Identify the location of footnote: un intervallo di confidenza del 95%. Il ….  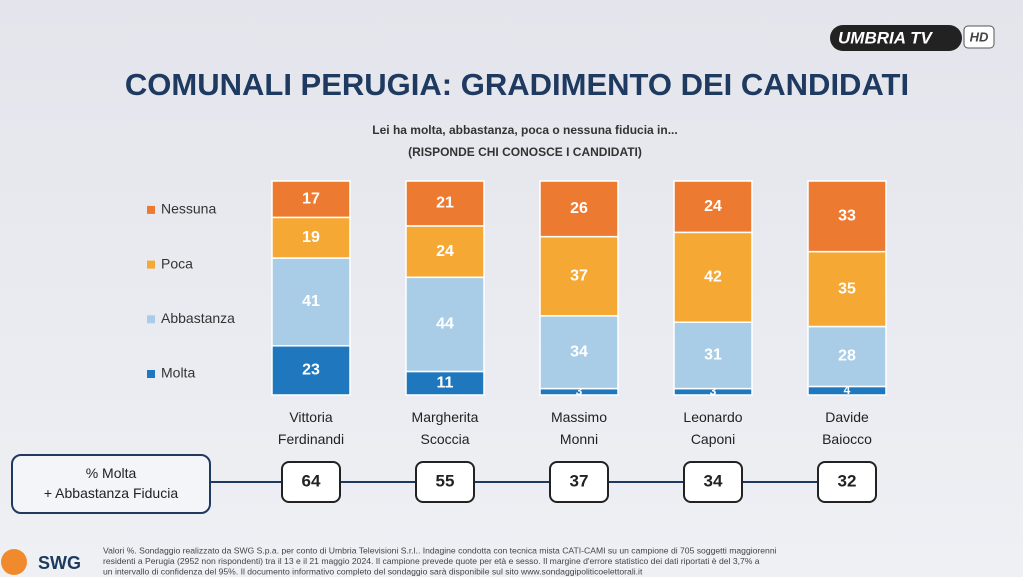
(373, 571).